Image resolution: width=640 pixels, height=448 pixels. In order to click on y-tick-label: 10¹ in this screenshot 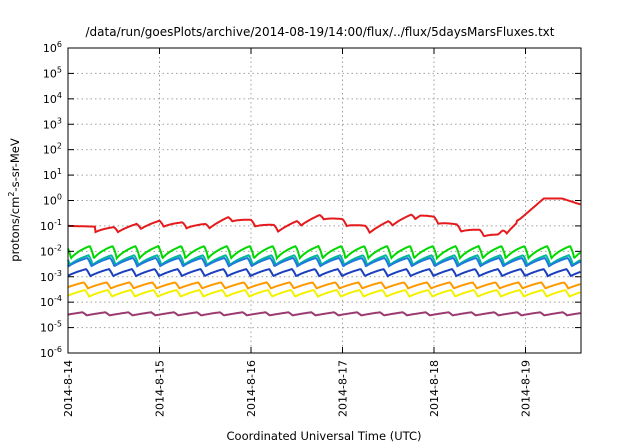, I will do `click(52, 174)`.